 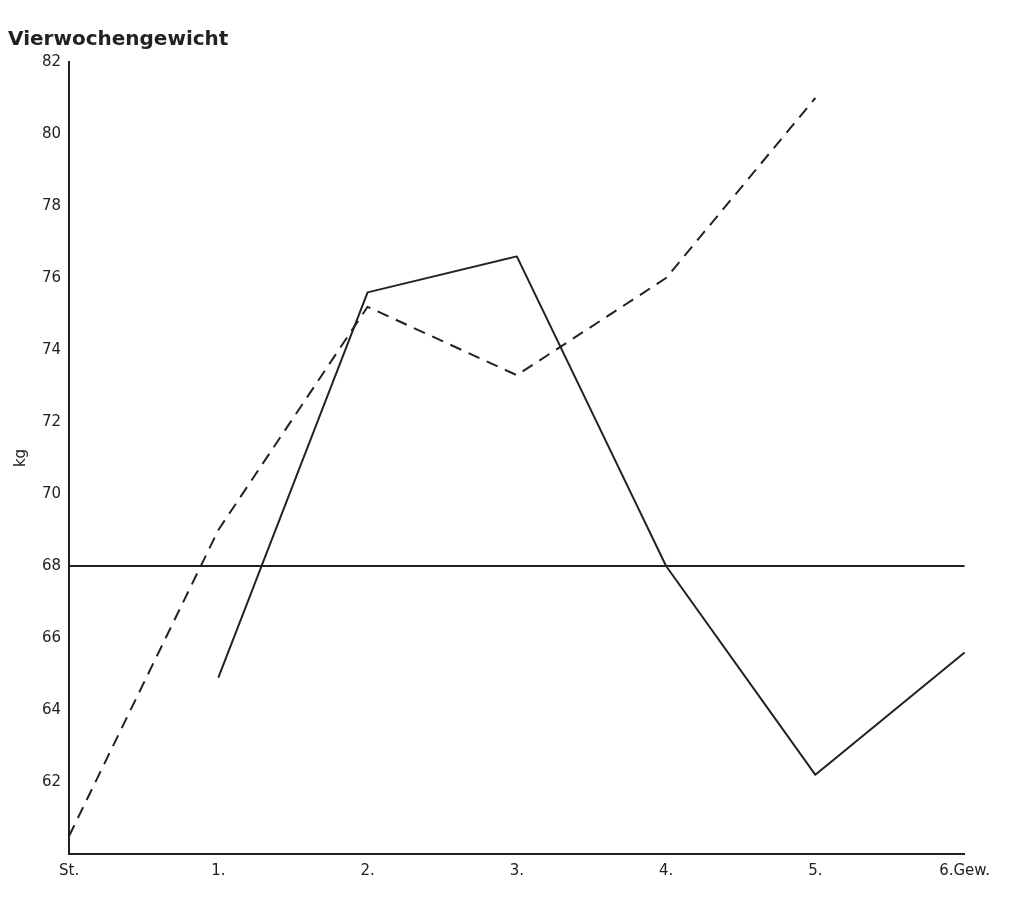 I want to click on y-tick-label: 66, so click(x=51, y=636).